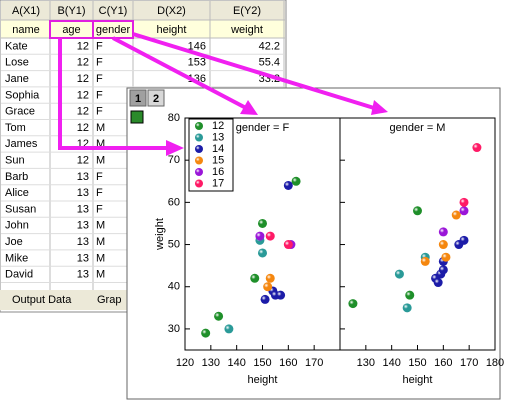 The image size is (513, 408). What do you see at coordinates (269, 46) in the screenshot?
I see `cell: 42.2` at bounding box center [269, 46].